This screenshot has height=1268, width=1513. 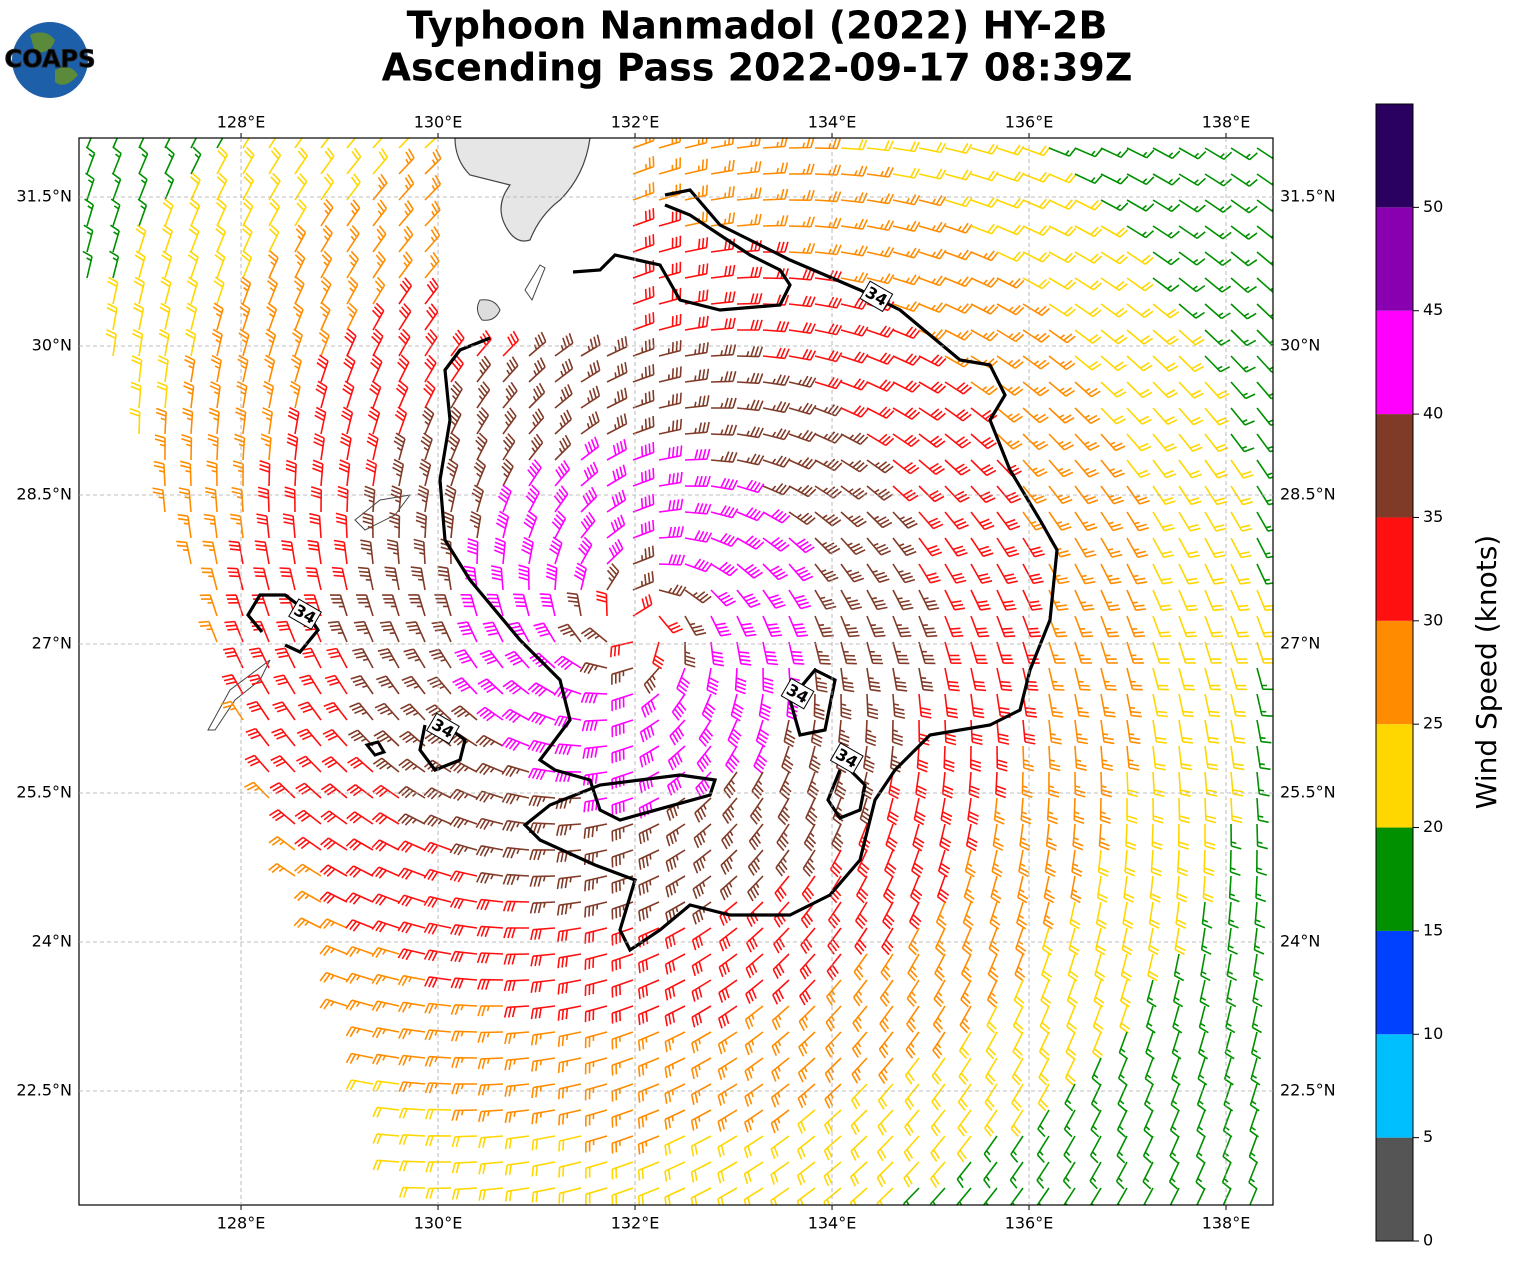 What do you see at coordinates (443, 728) in the screenshot?
I see `contour-label-box` at bounding box center [443, 728].